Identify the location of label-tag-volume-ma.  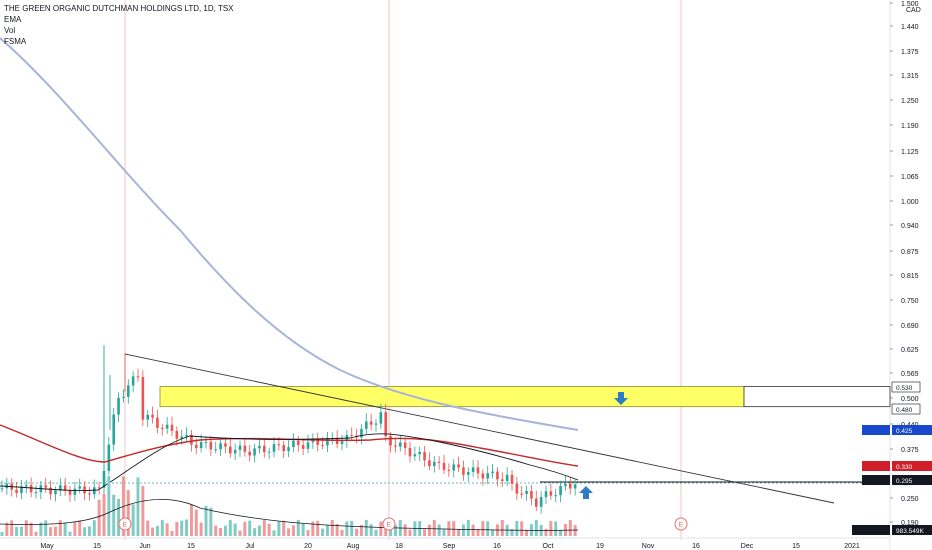
(871, 530).